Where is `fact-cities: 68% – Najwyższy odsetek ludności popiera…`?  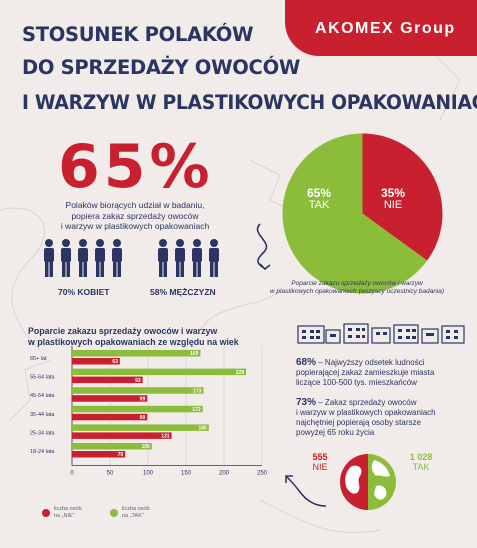 fact-cities: 68% – Najwyższy odsetek ludności popiera… is located at coordinates (386, 373).